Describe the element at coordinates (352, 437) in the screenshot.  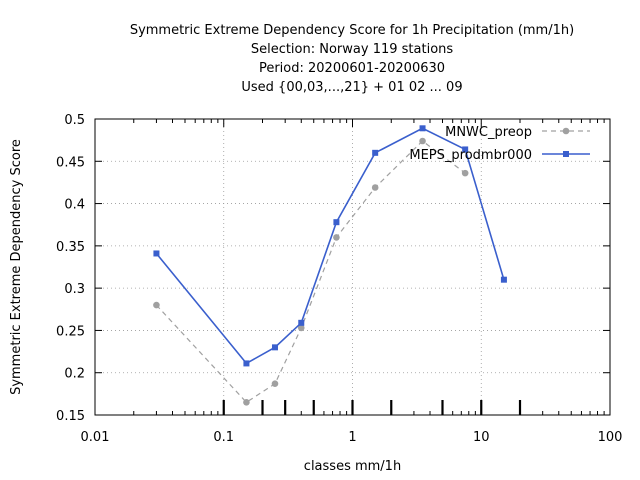
I see `x-tick-label: 1` at that location.